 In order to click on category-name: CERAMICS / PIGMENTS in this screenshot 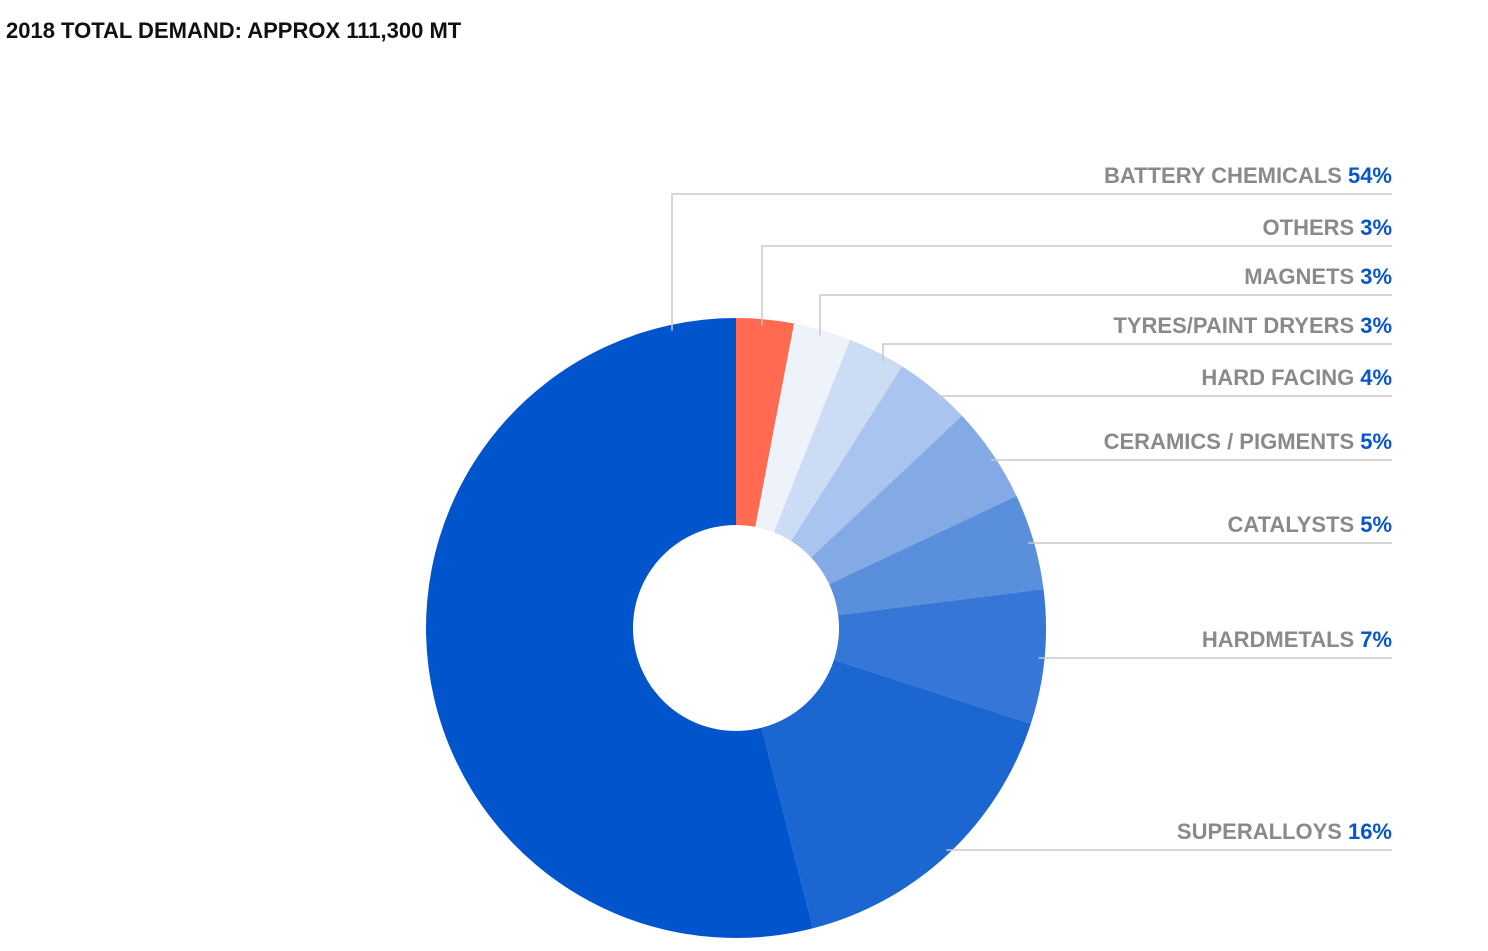, I will do `click(1229, 441)`.